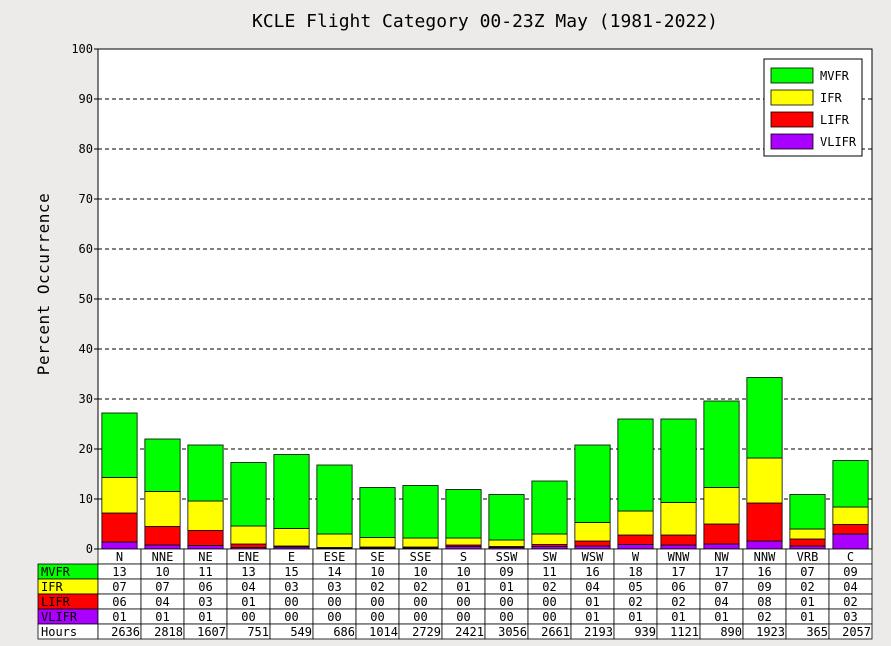  Describe the element at coordinates (344, 632) in the screenshot. I see `hours-value: 686` at that location.